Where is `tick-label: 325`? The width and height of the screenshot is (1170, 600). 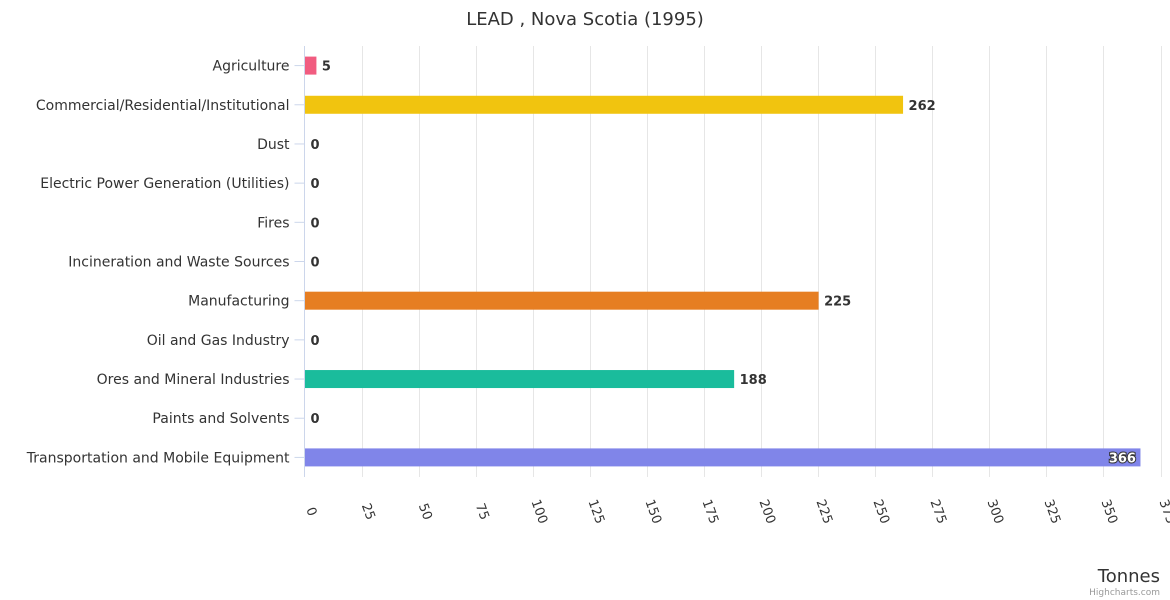
tick-label: 325 is located at coordinates (1051, 512).